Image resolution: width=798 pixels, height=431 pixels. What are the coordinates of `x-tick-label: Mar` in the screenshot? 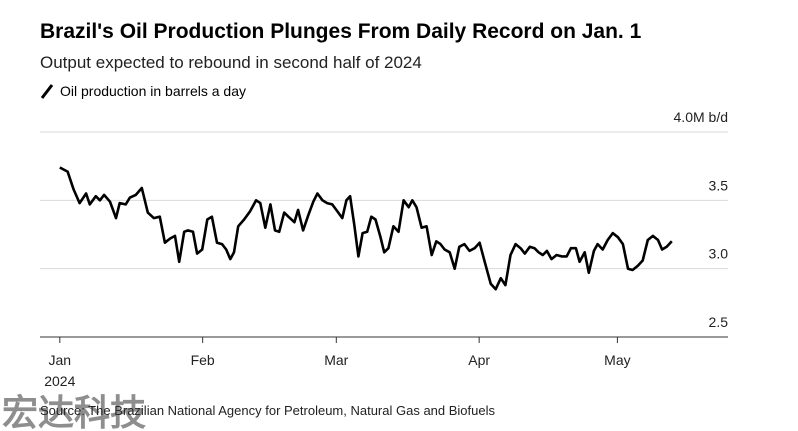 It's located at (336, 360).